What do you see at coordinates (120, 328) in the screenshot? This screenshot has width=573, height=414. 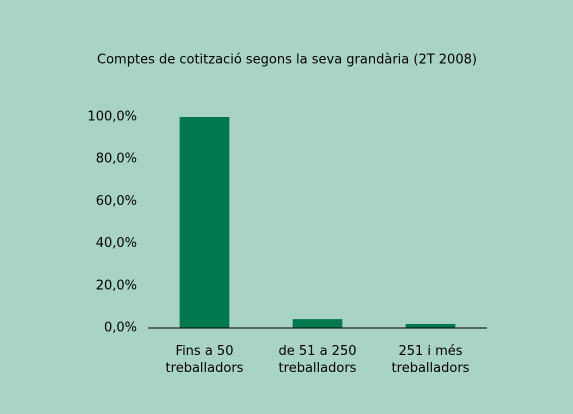 I see `y-tick-label: 0,0%` at bounding box center [120, 328].